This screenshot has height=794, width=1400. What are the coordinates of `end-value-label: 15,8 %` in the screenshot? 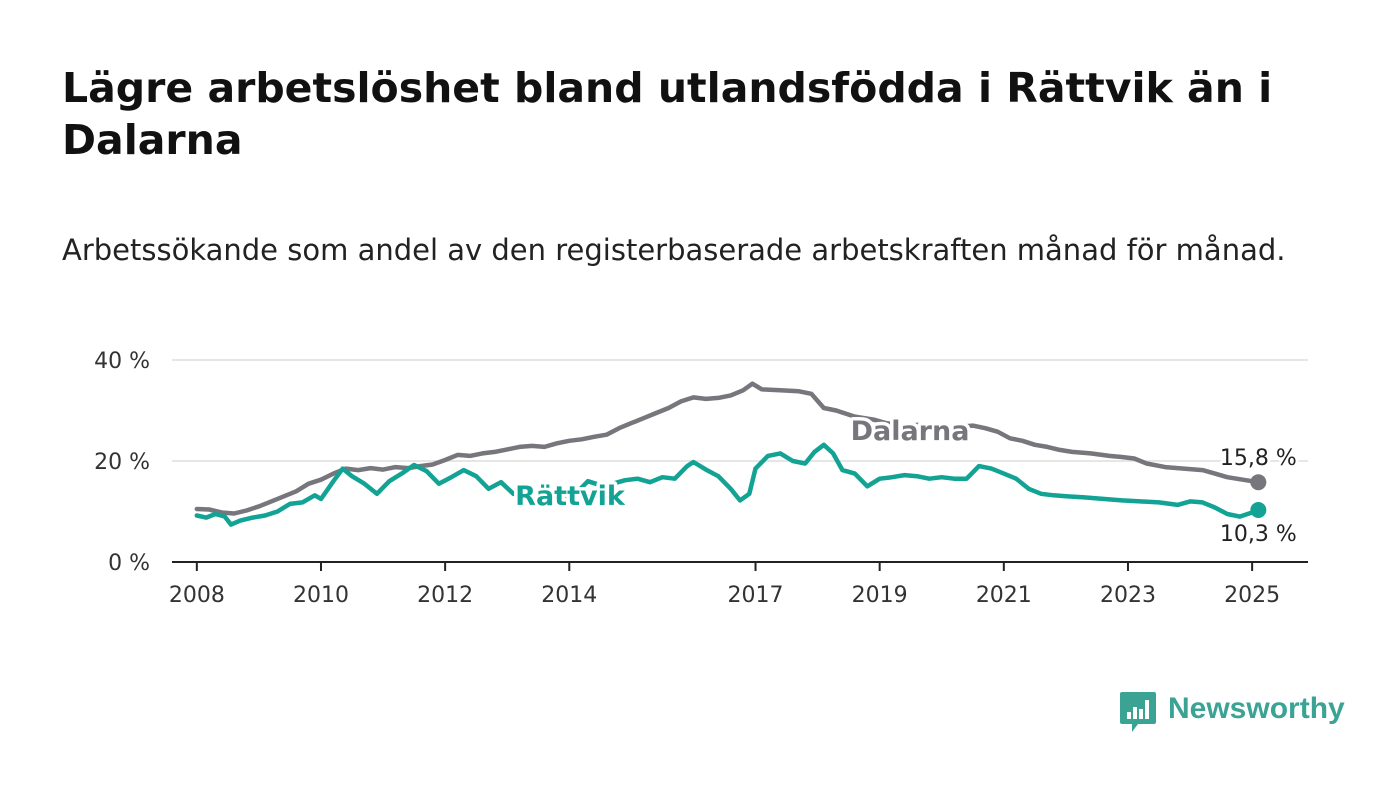 It's located at (1258, 458).